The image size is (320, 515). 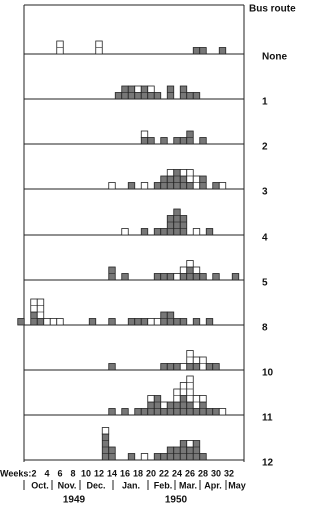 I want to click on x-tick-label: 12, so click(x=99, y=473).